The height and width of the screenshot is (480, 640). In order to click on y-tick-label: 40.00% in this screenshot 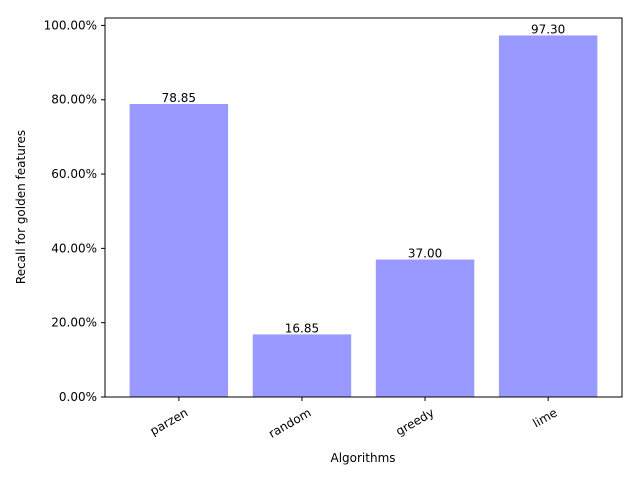, I will do `click(74, 248)`.